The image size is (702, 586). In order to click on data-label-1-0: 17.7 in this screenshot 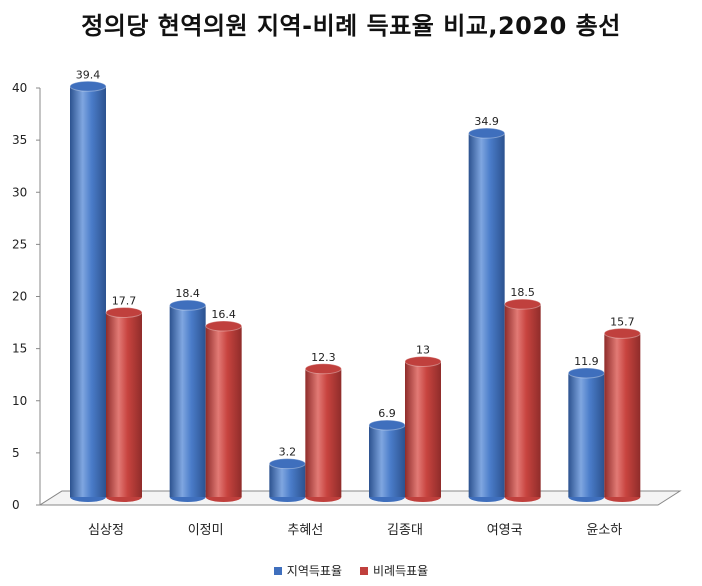, I will do `click(124, 300)`.